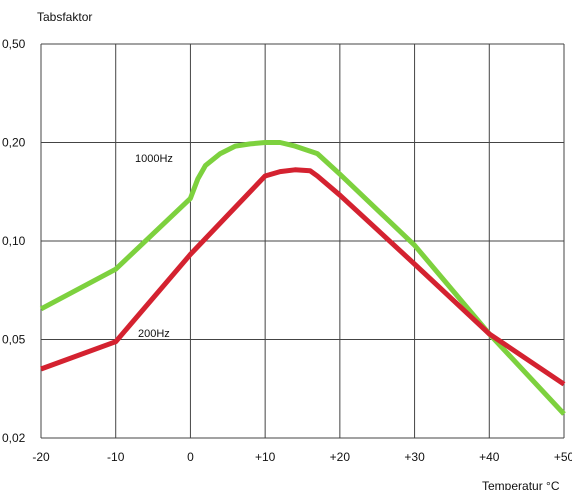  What do you see at coordinates (116, 457) in the screenshot?
I see `x-tick-label: -10` at bounding box center [116, 457].